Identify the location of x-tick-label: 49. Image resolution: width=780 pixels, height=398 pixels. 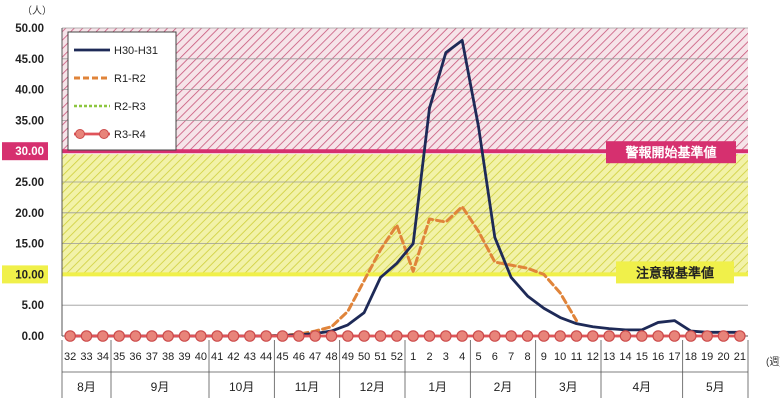
(348, 357).